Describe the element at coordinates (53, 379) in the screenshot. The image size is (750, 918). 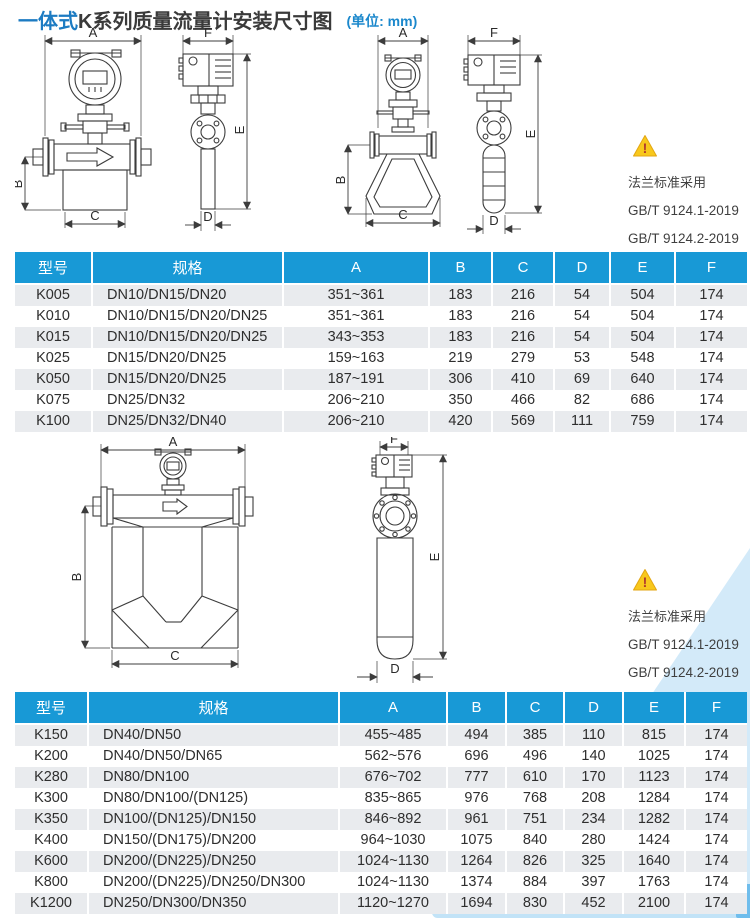
I see `model-cell: K050` at that location.